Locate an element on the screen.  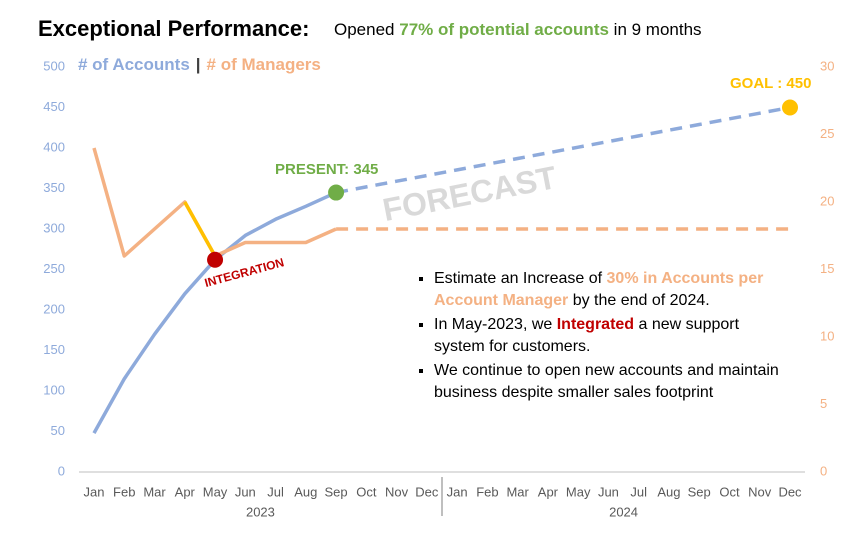
y-tick-label: 100 is located at coordinates (54, 389).